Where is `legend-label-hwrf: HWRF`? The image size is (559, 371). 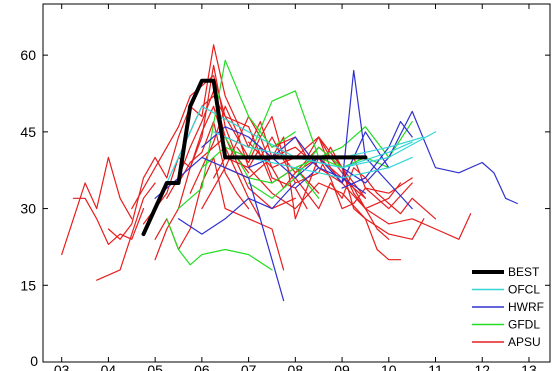
legend-label-hwrf: HWRF is located at coordinates (526, 307).